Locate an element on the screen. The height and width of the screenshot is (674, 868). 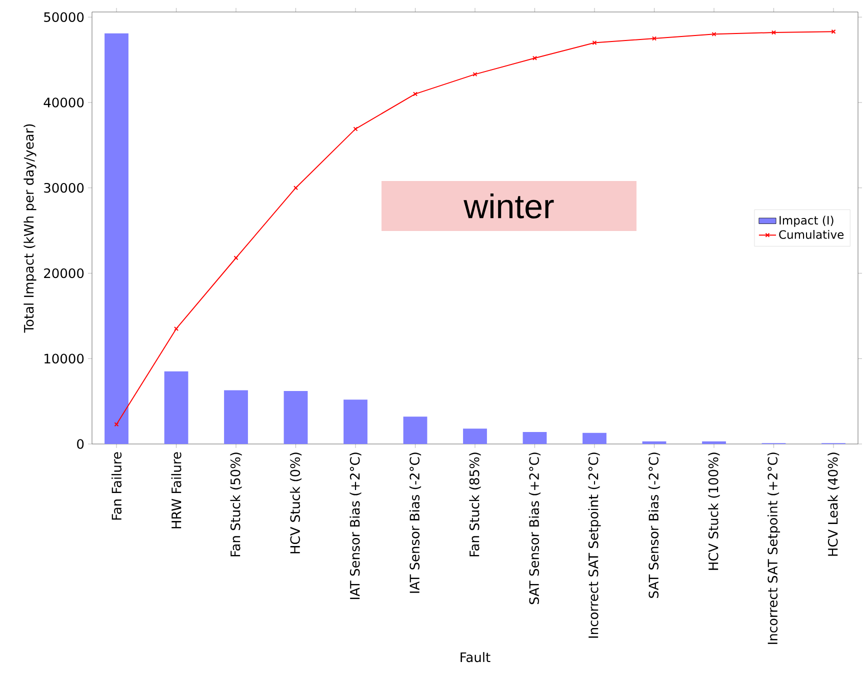
y-tick-label: 50000 is located at coordinates (64, 17).